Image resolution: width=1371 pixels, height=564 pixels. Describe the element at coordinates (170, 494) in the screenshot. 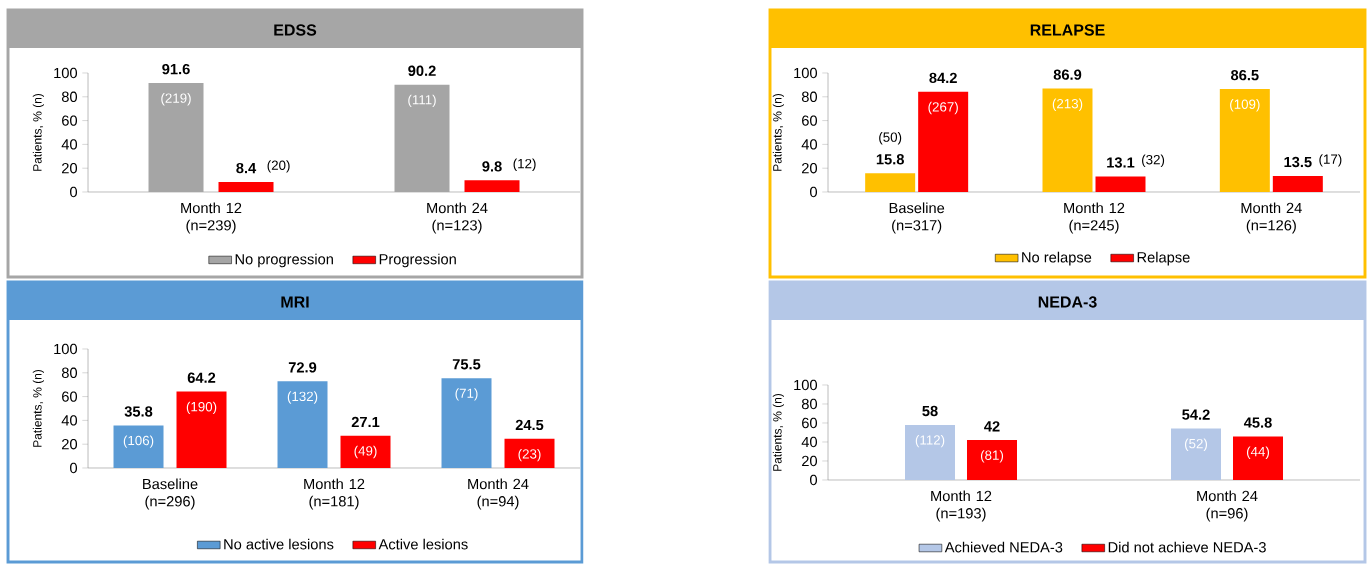

I see `x-tick-label: Baseline (n=296)` at that location.